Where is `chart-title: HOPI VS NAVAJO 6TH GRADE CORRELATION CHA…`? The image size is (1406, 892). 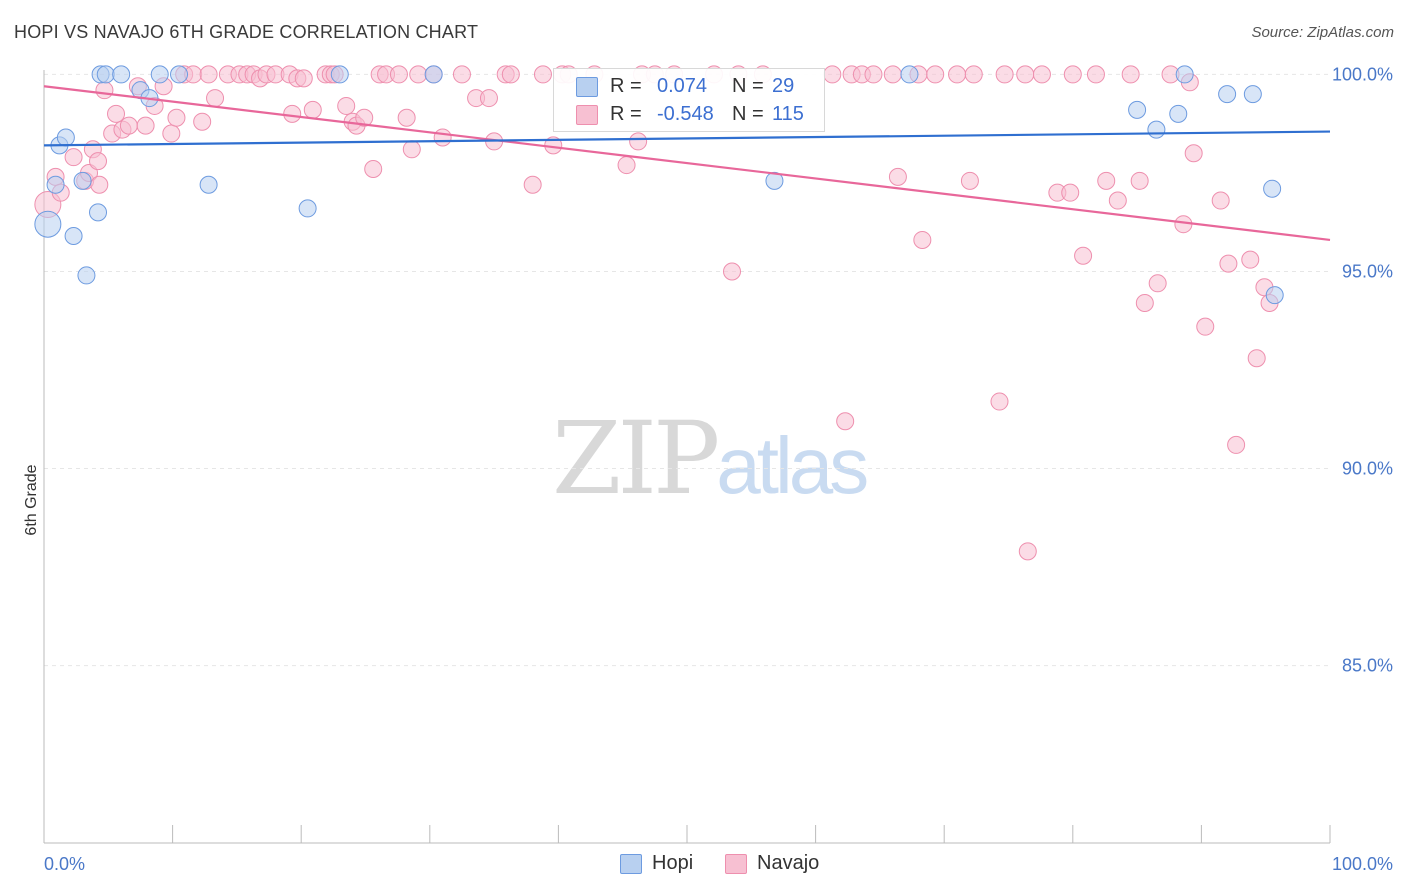 chart-title: HOPI VS NAVAJO 6TH GRADE CORRELATION CHA… is located at coordinates (246, 32).